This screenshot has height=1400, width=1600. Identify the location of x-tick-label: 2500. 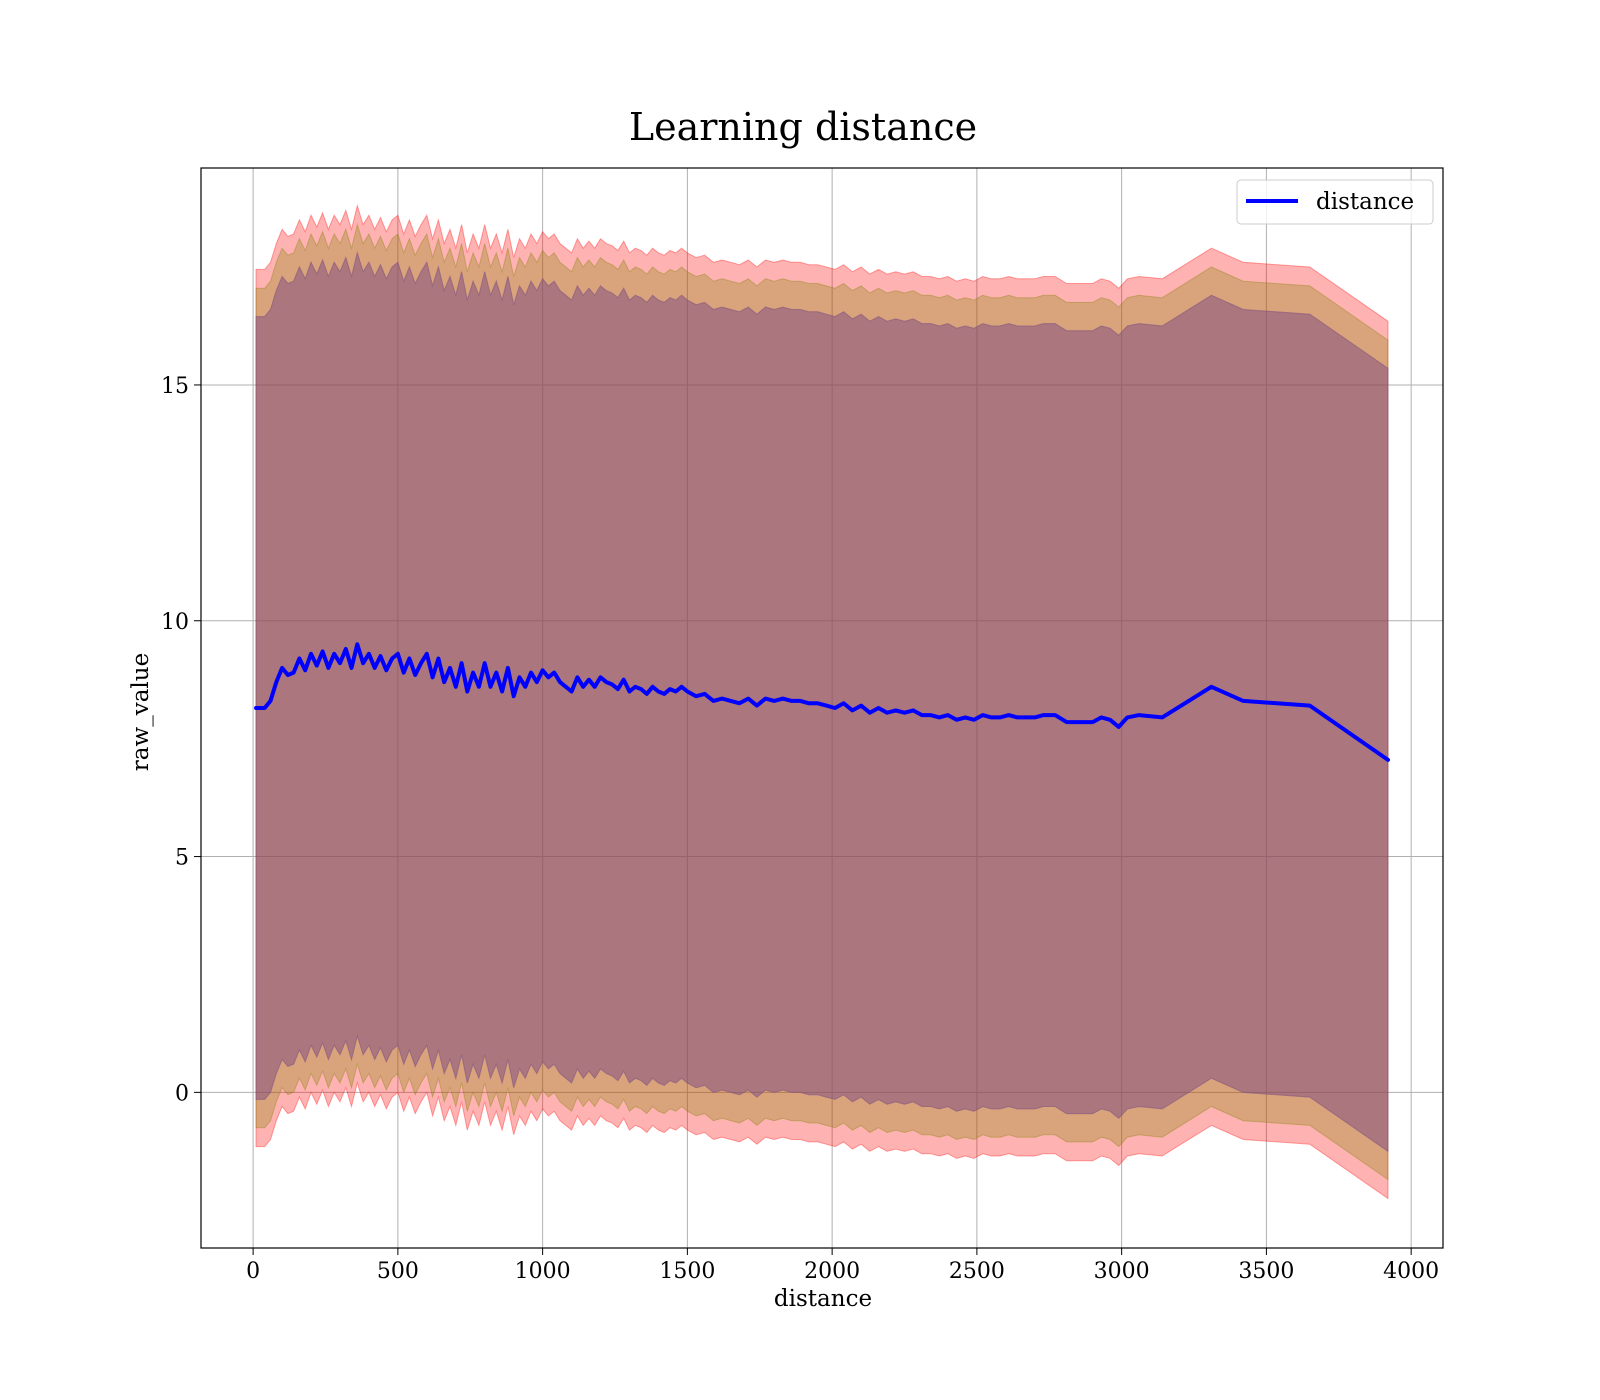
(977, 1271).